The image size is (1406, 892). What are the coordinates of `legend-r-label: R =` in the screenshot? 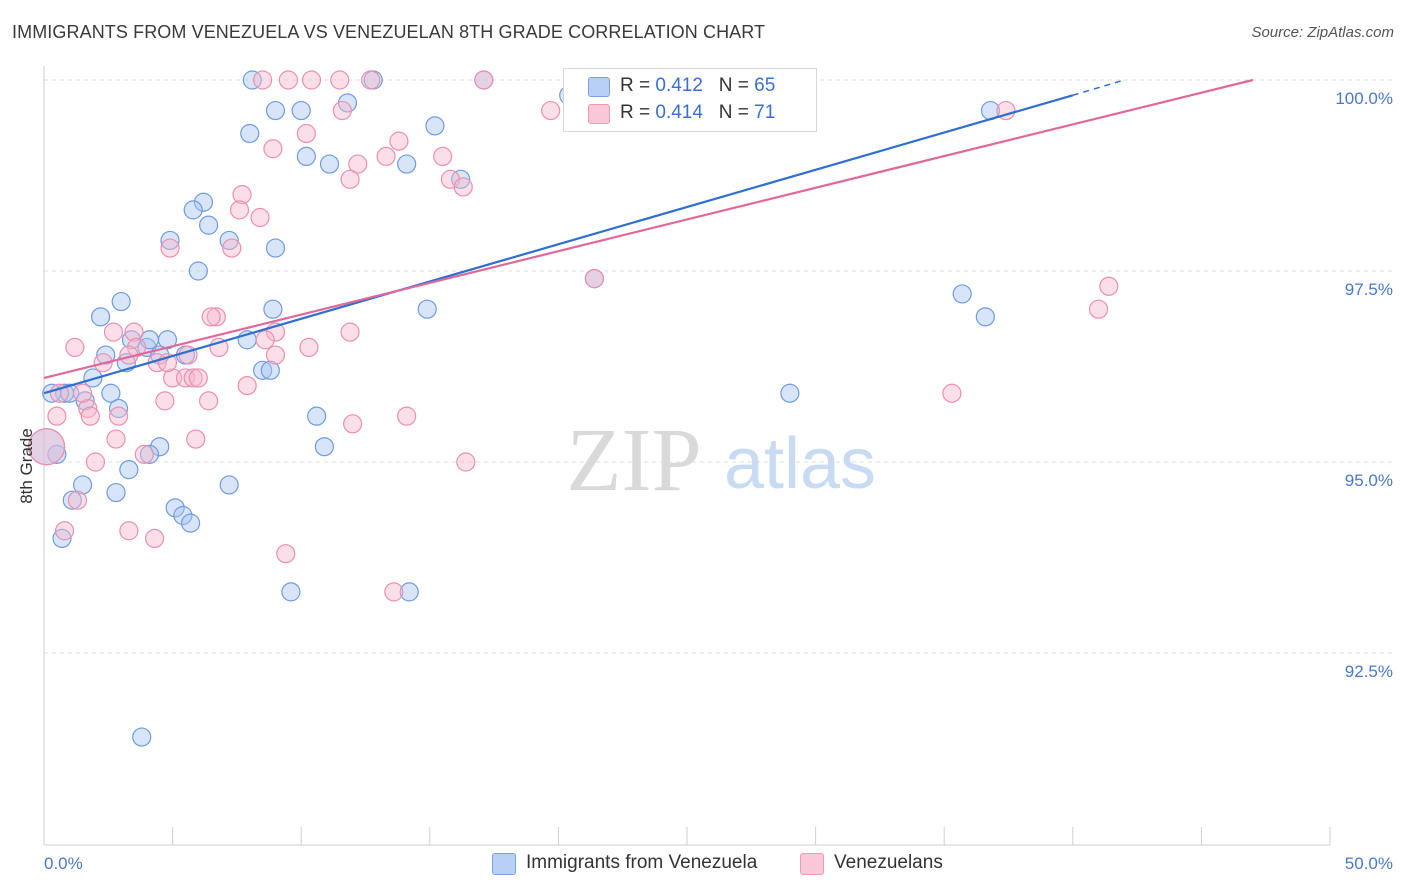 It's located at (638, 85).